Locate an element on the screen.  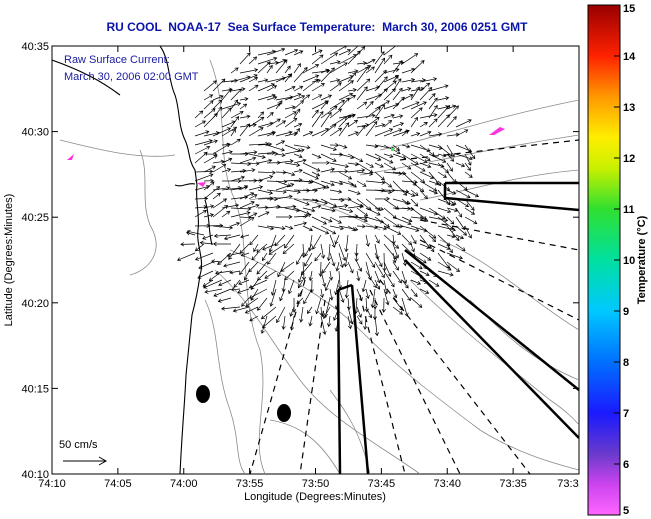
colorbar-tick-label: 12 is located at coordinates (629, 159).